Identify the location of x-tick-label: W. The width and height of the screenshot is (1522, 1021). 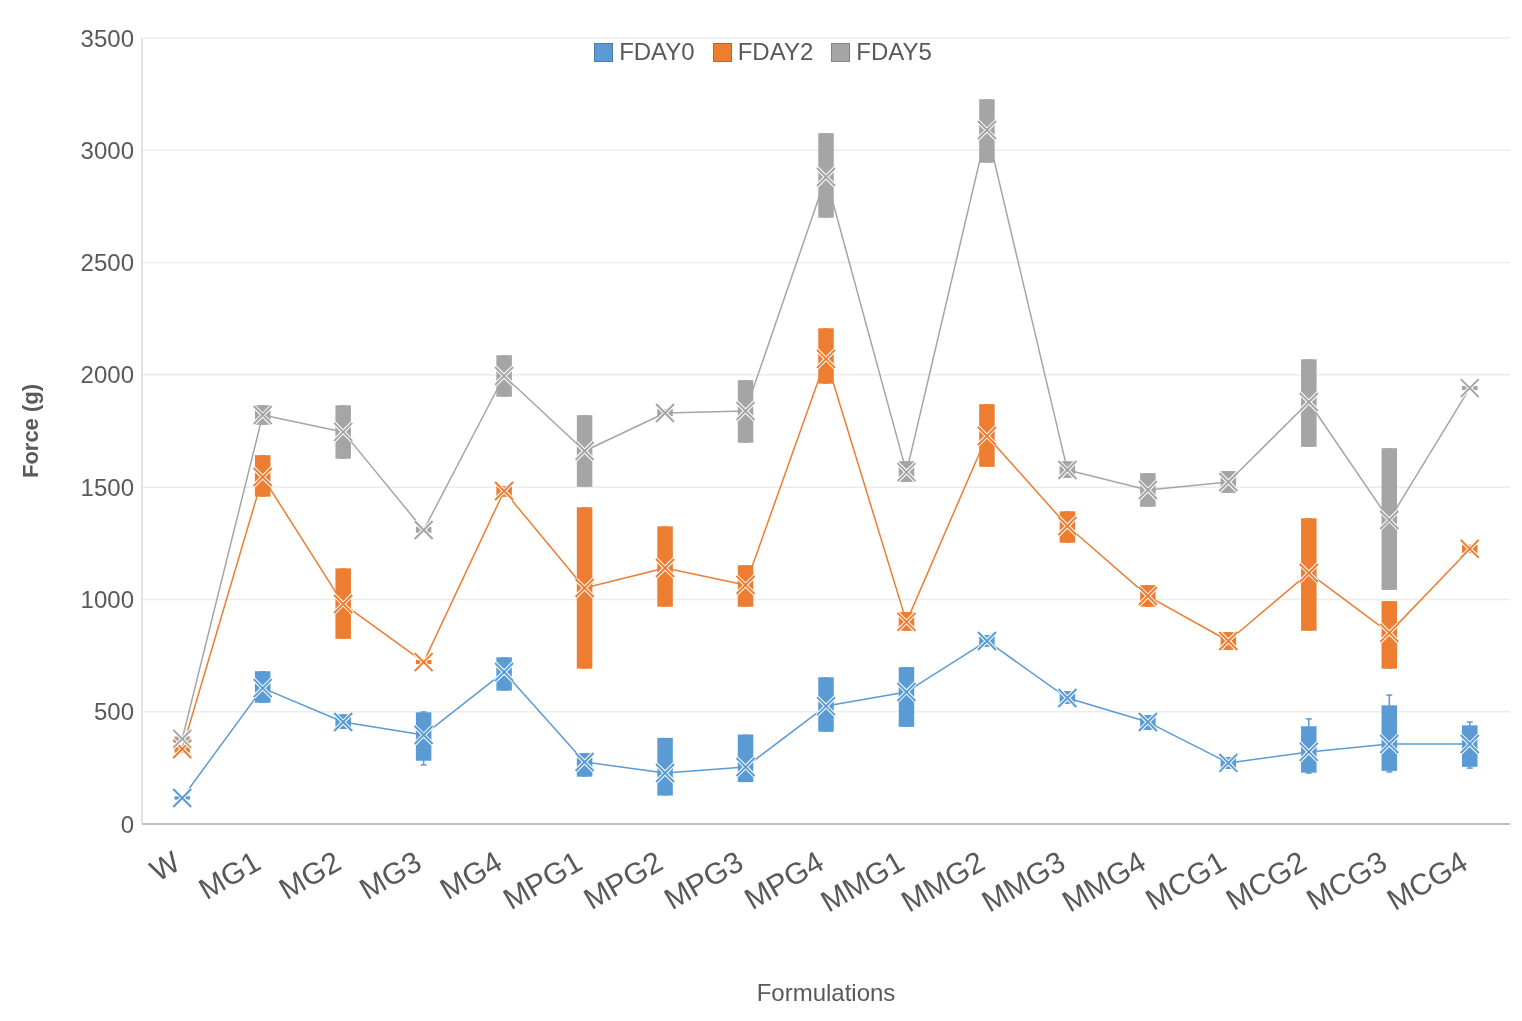
(165, 866).